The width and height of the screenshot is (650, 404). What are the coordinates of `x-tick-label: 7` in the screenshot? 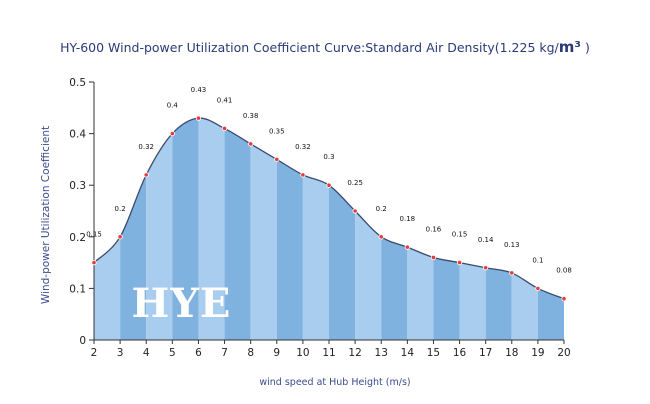 It's located at (224, 353).